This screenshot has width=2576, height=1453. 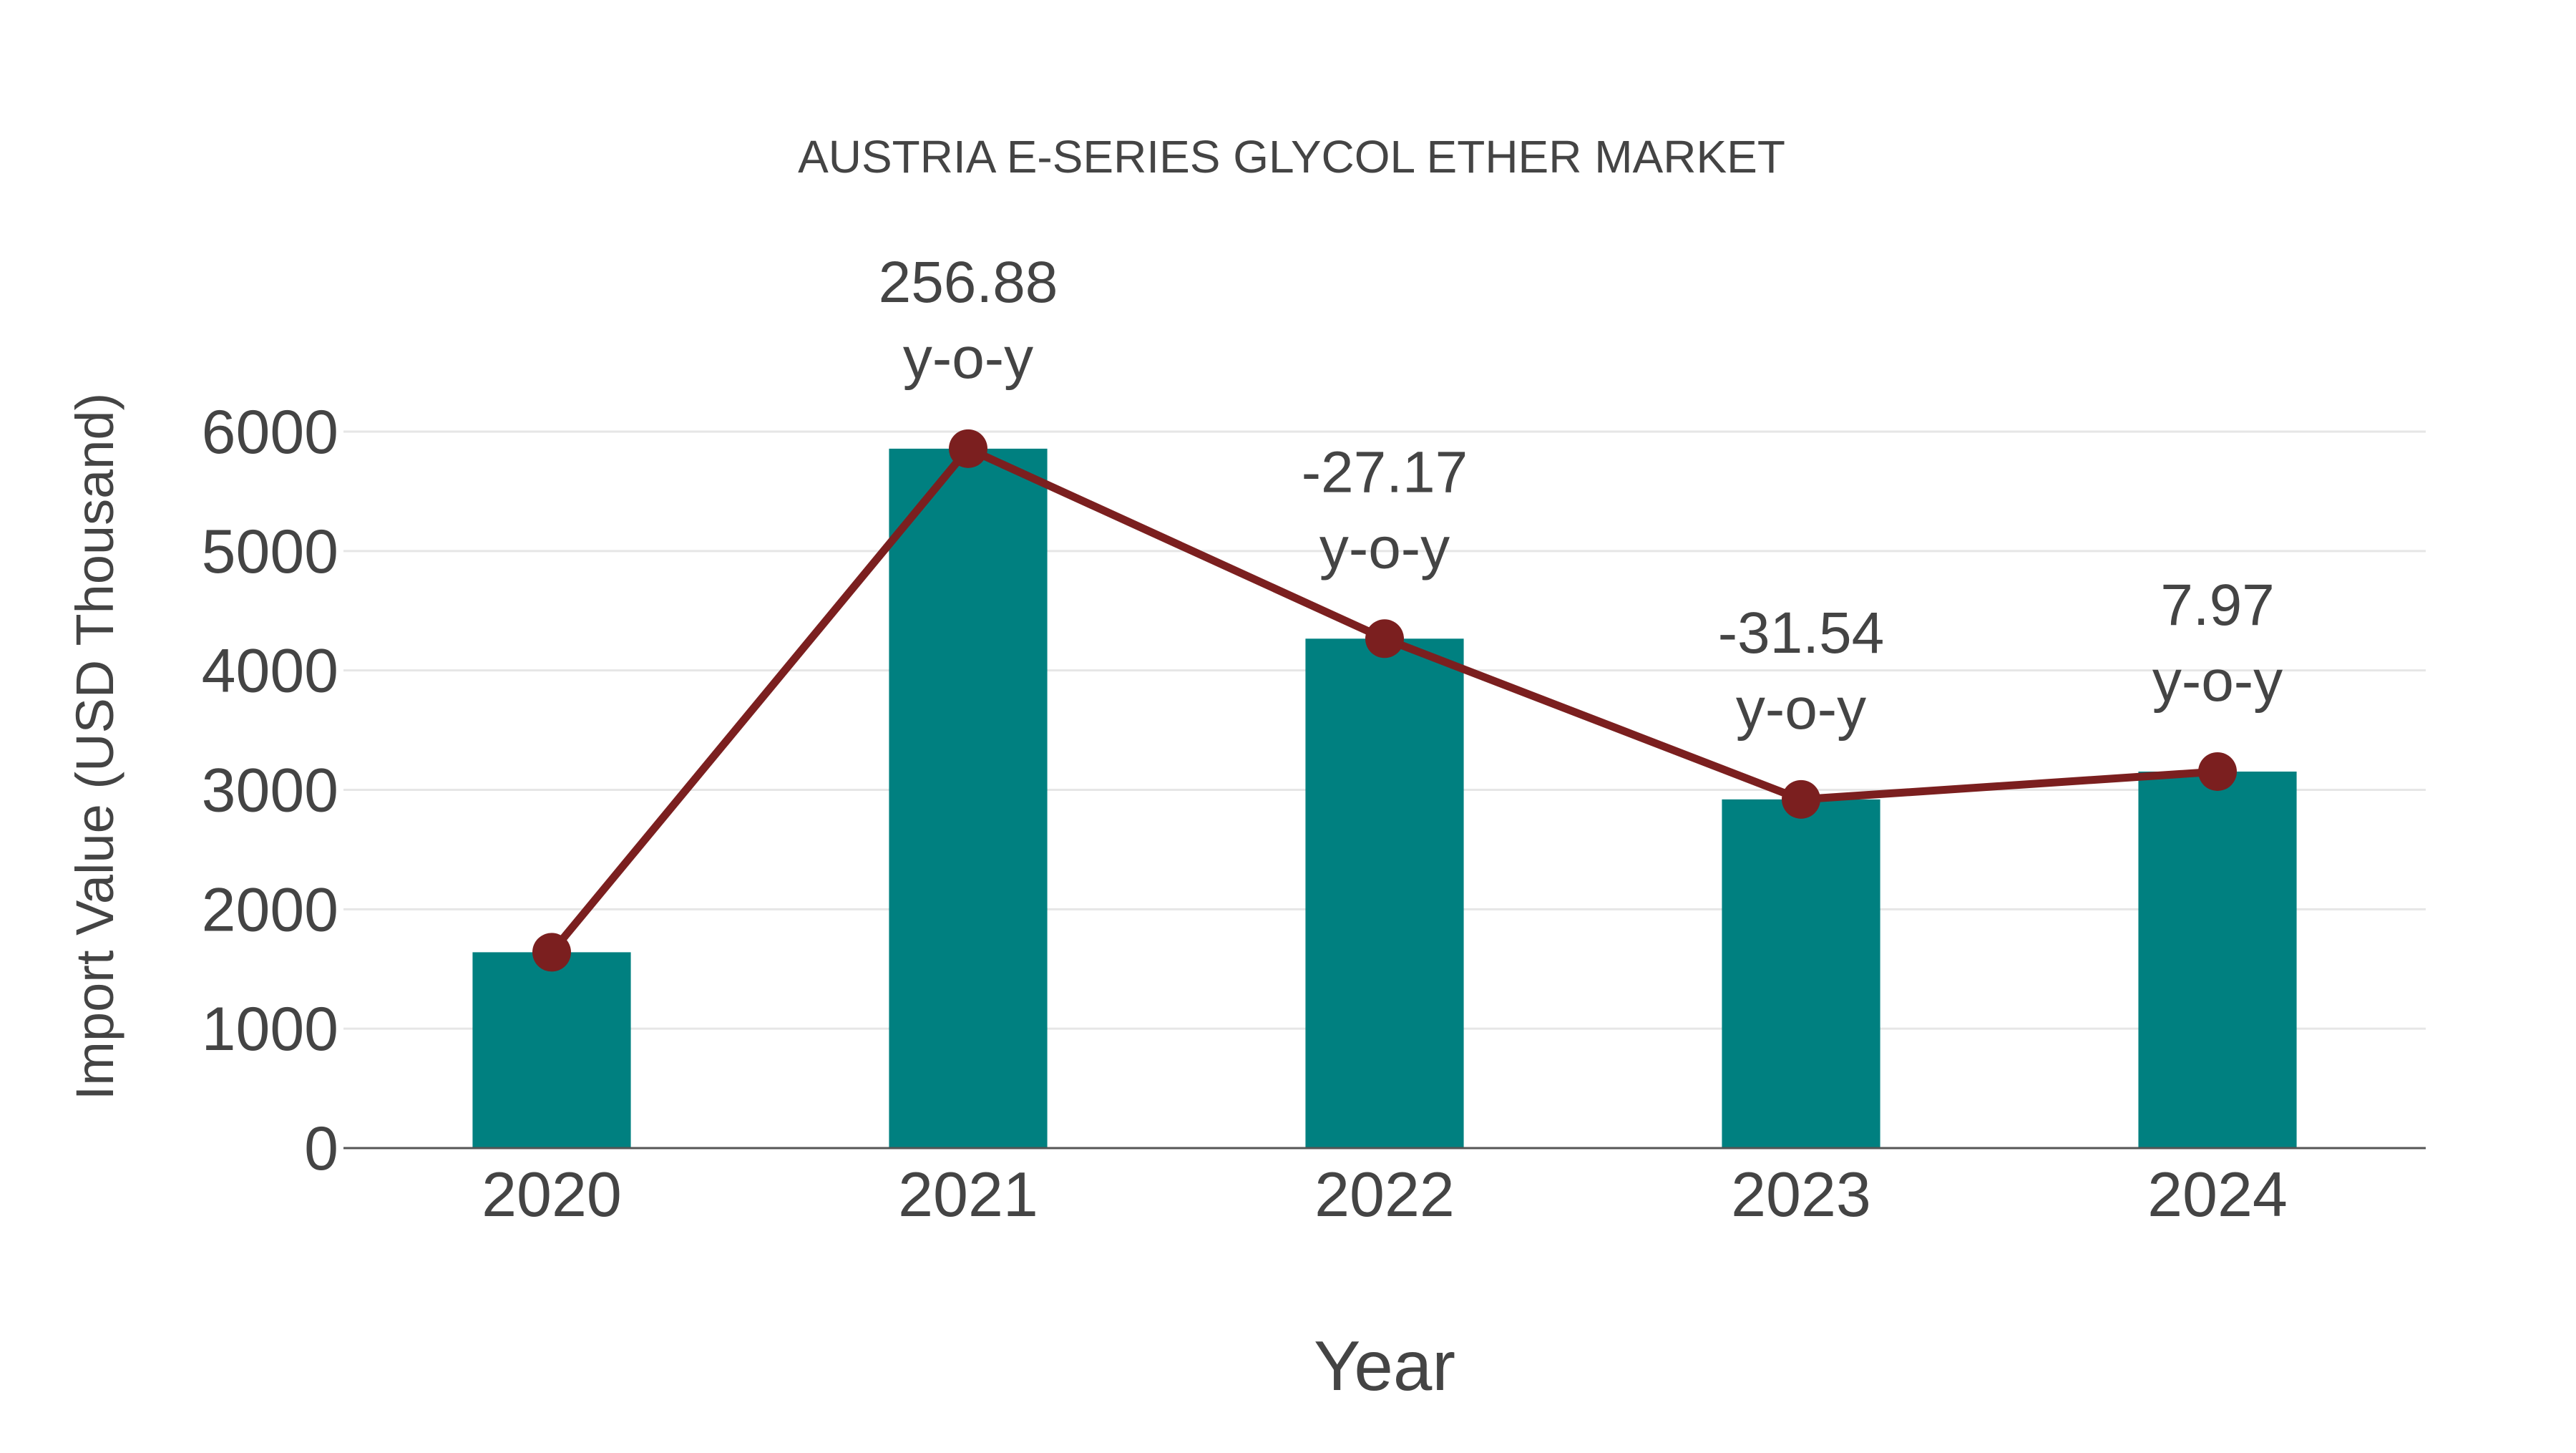 What do you see at coordinates (1801, 633) in the screenshot?
I see `yoy-value: -31.54` at bounding box center [1801, 633].